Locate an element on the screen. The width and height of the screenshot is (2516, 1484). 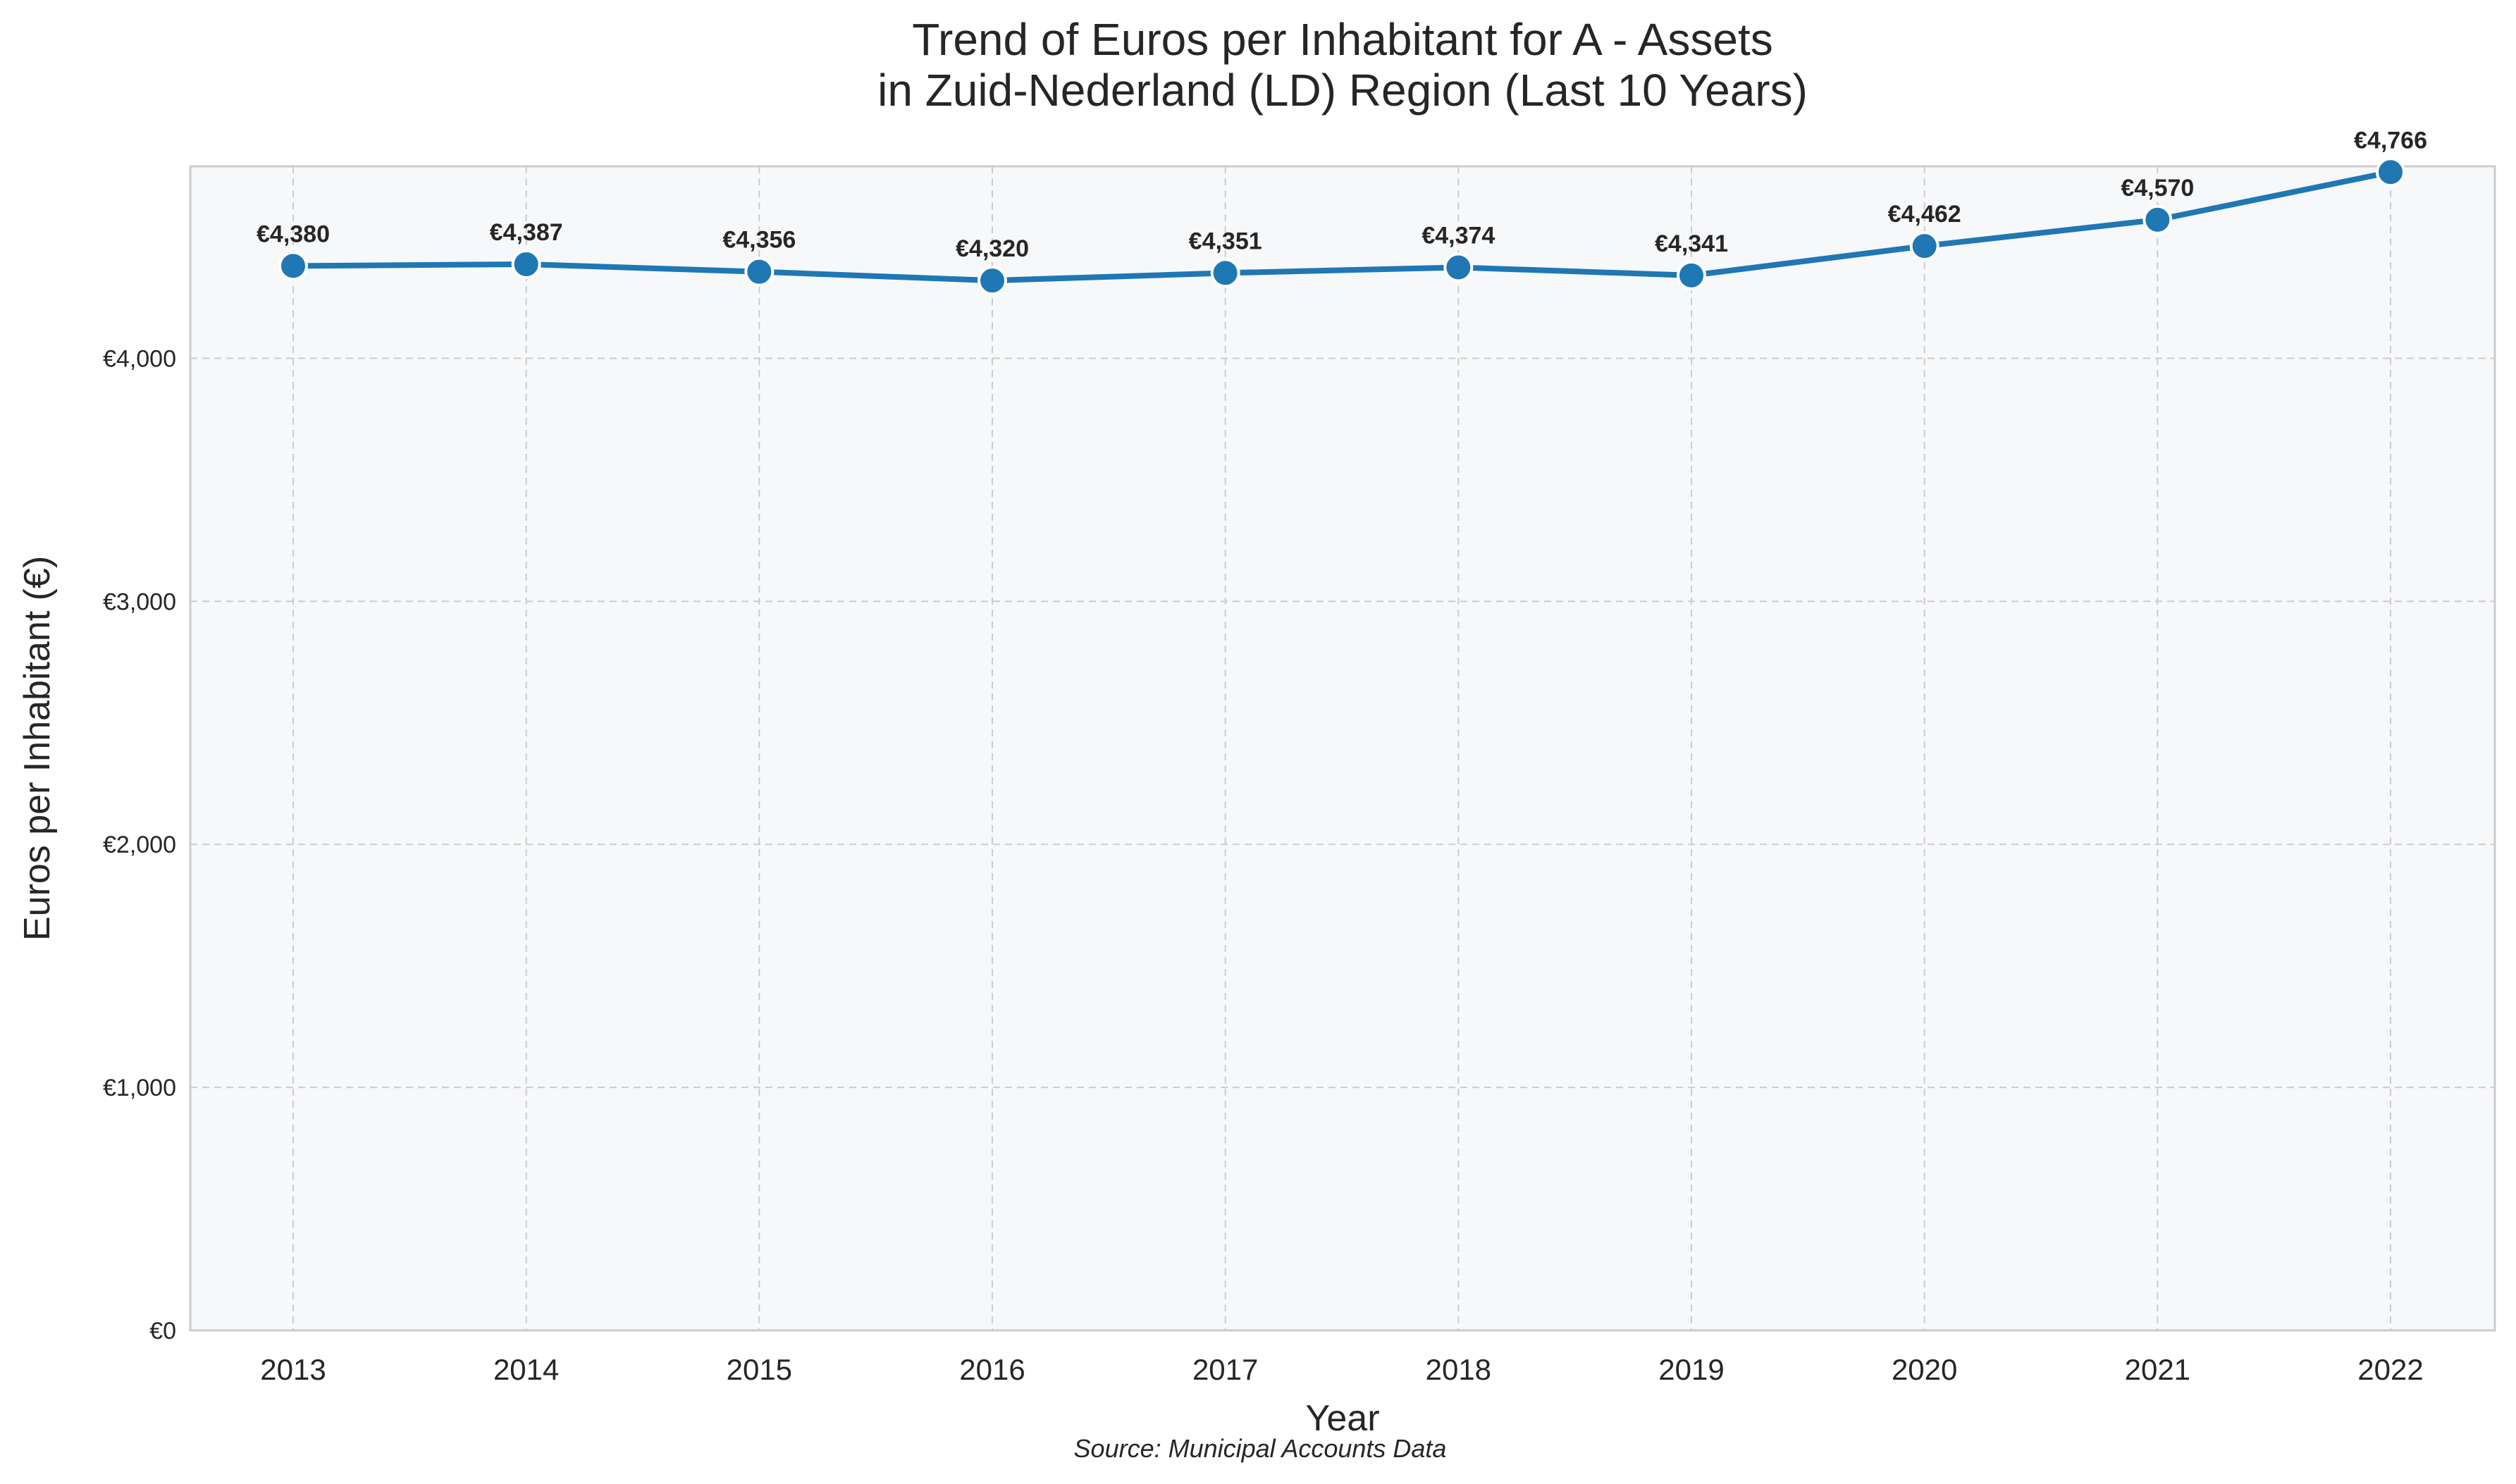
y-axis-ticks: €0 €1,000 €2,000 €3,000 €4,000 is located at coordinates (139, 844).